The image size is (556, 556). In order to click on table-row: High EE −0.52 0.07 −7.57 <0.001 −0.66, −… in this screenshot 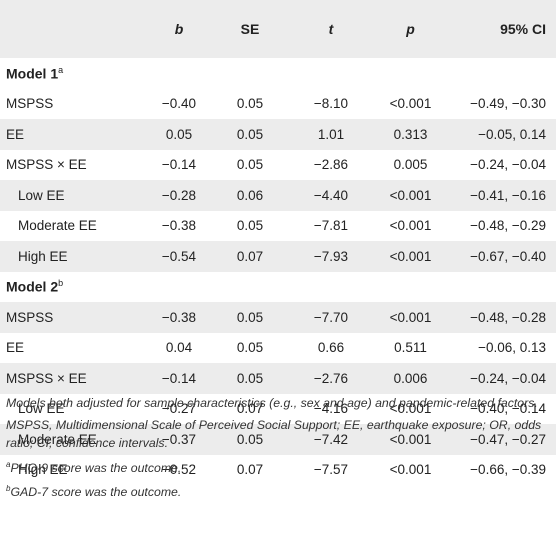, I will do `click(278, 470)`.